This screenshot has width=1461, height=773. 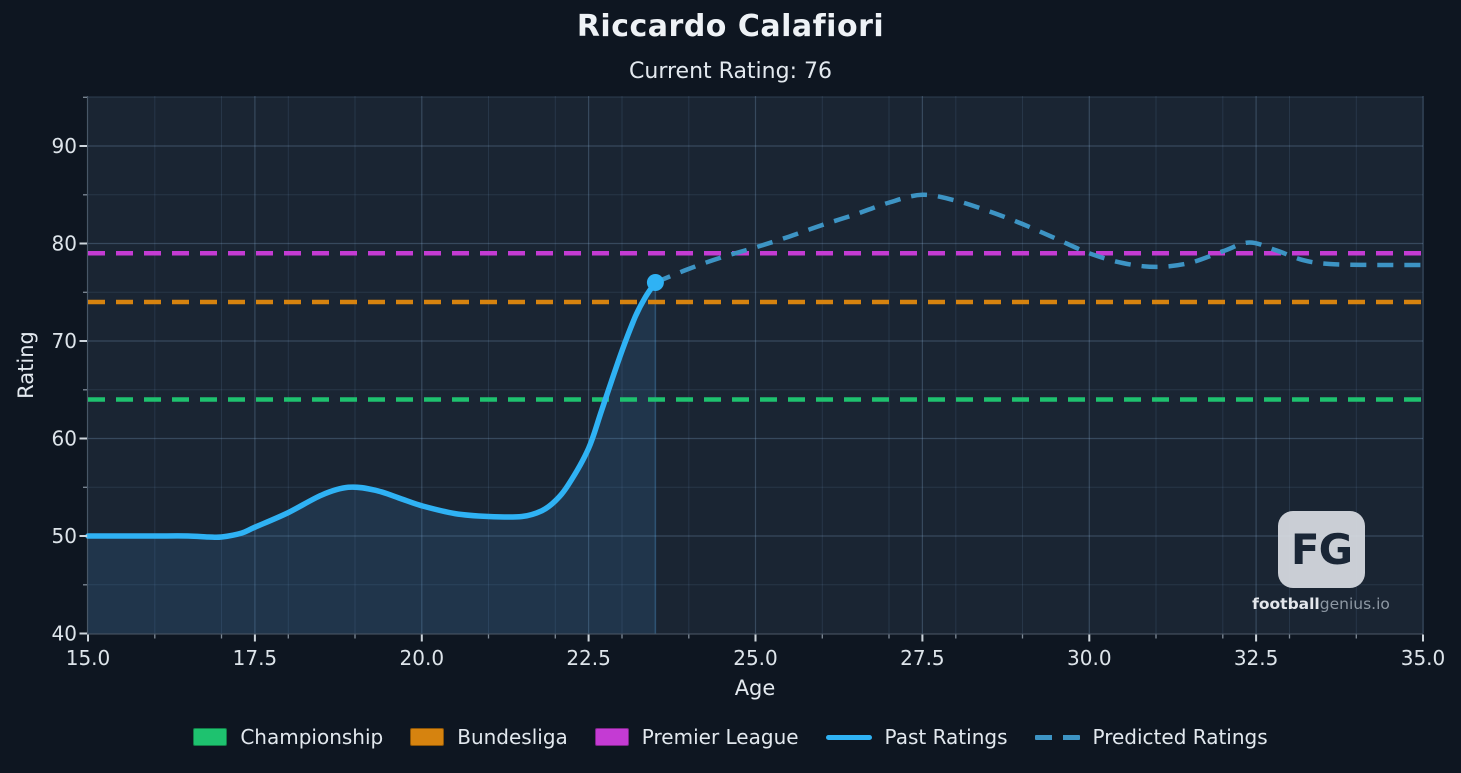 I want to click on y-tick-label: 60, so click(x=64, y=439).